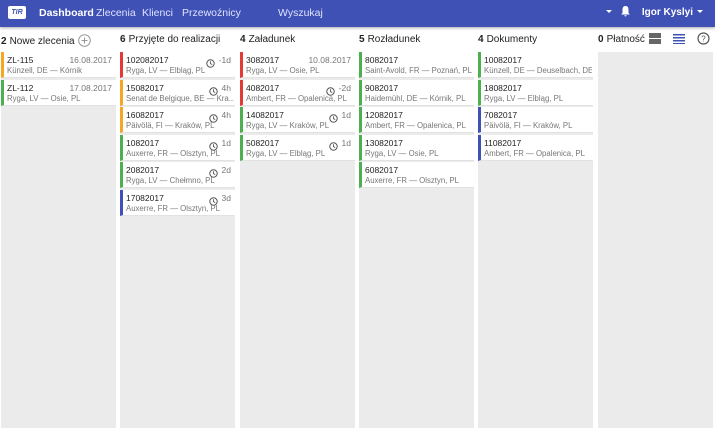 The width and height of the screenshot is (715, 437). I want to click on view-list-icon, so click(679, 38).